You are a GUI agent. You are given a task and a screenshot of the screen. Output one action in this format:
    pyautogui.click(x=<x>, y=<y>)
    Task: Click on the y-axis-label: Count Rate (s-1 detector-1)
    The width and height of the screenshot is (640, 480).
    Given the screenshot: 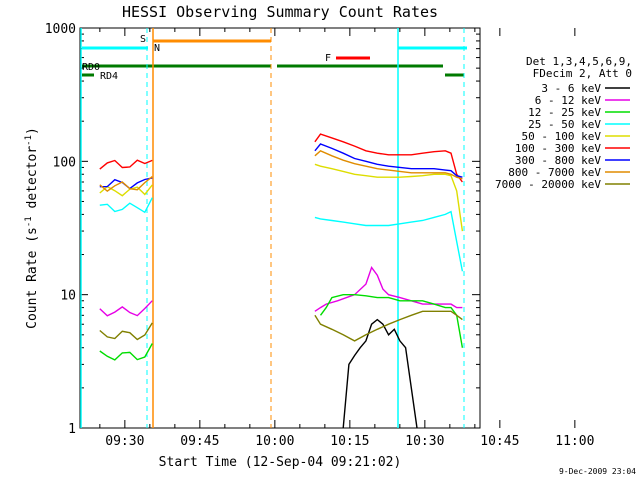 What is the action you would take?
    pyautogui.click(x=32, y=228)
    